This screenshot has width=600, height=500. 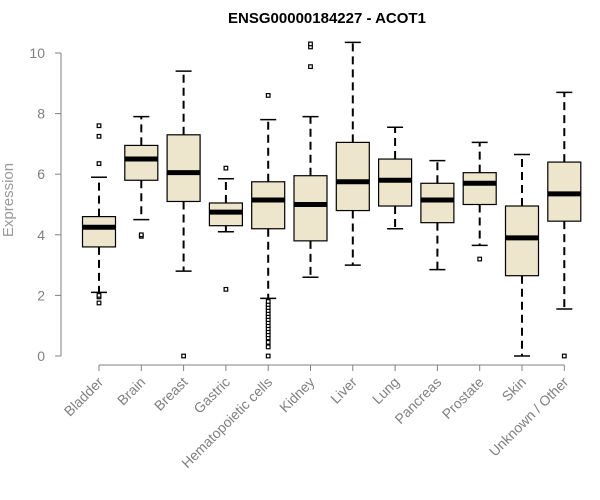 I want to click on y-tick-label: 2, so click(x=41, y=295).